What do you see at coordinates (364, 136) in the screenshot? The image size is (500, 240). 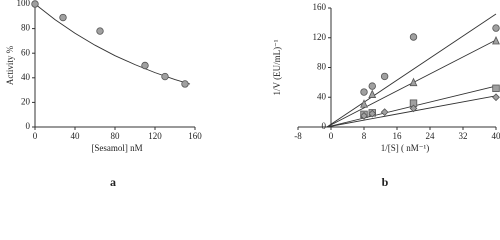 I see `x-tick-label: 8` at bounding box center [364, 136].